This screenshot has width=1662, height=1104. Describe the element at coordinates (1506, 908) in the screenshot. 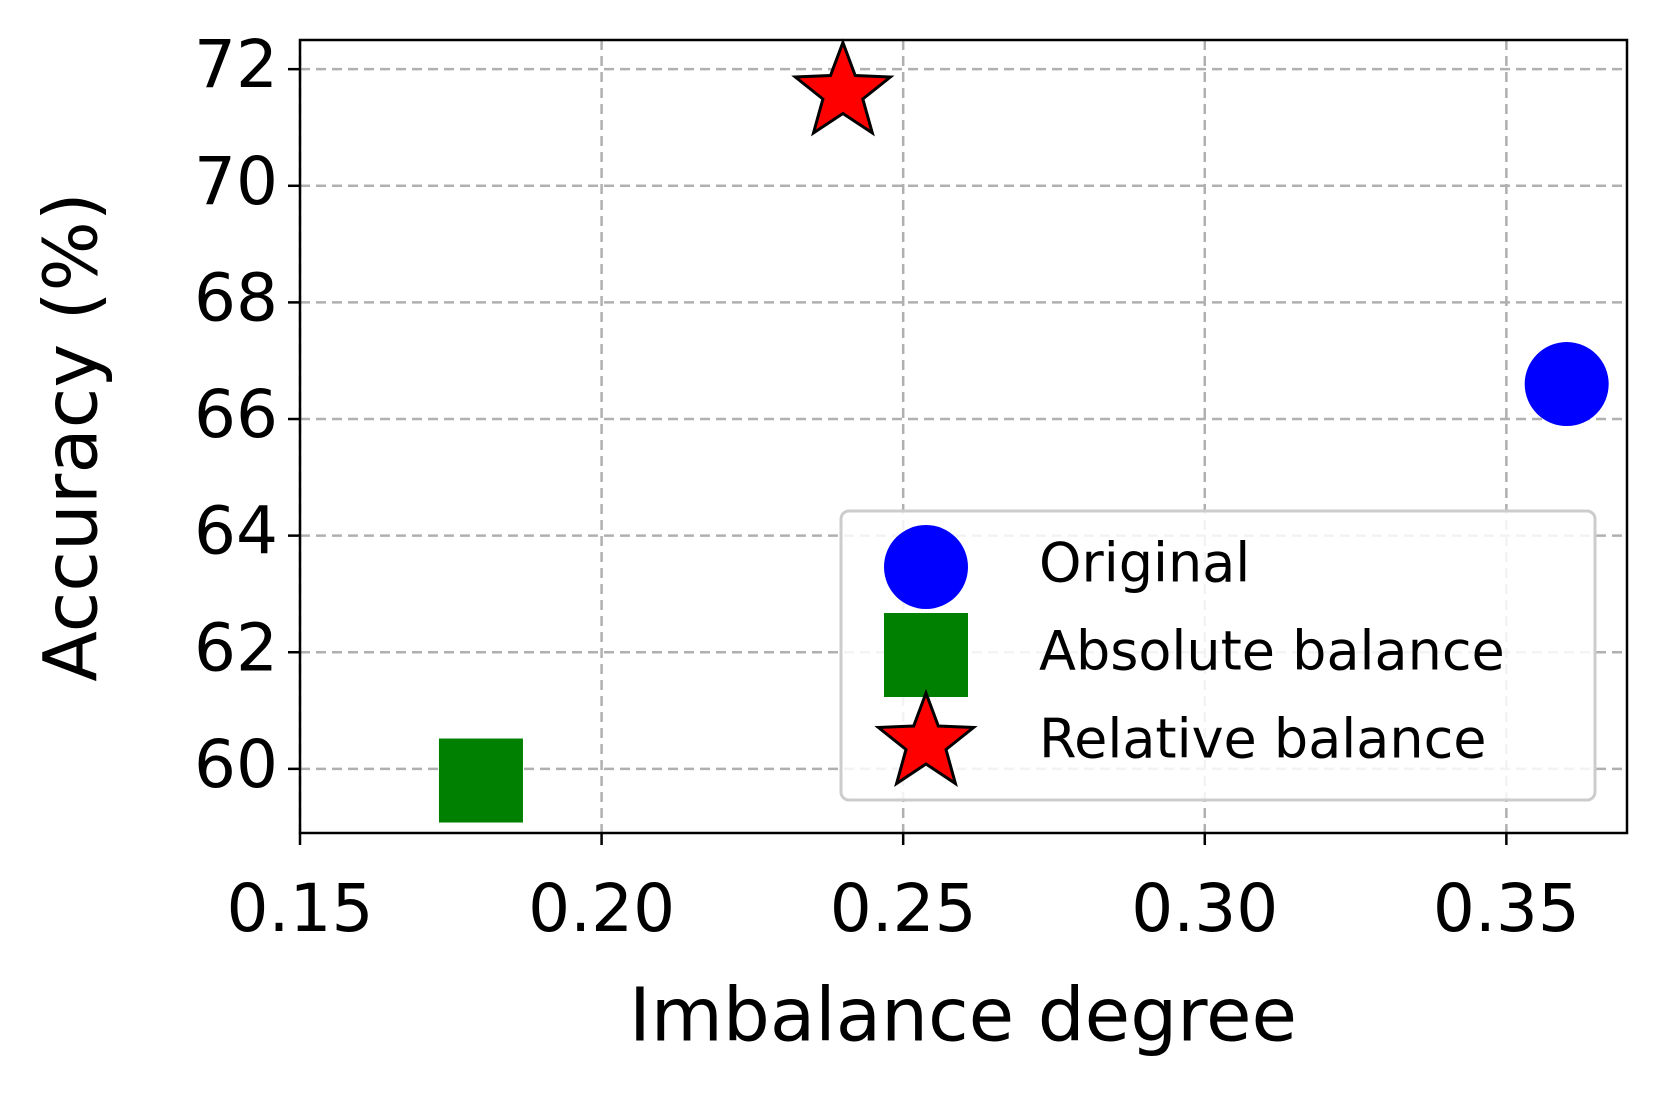

I see `x-tick-label: 0.35` at that location.